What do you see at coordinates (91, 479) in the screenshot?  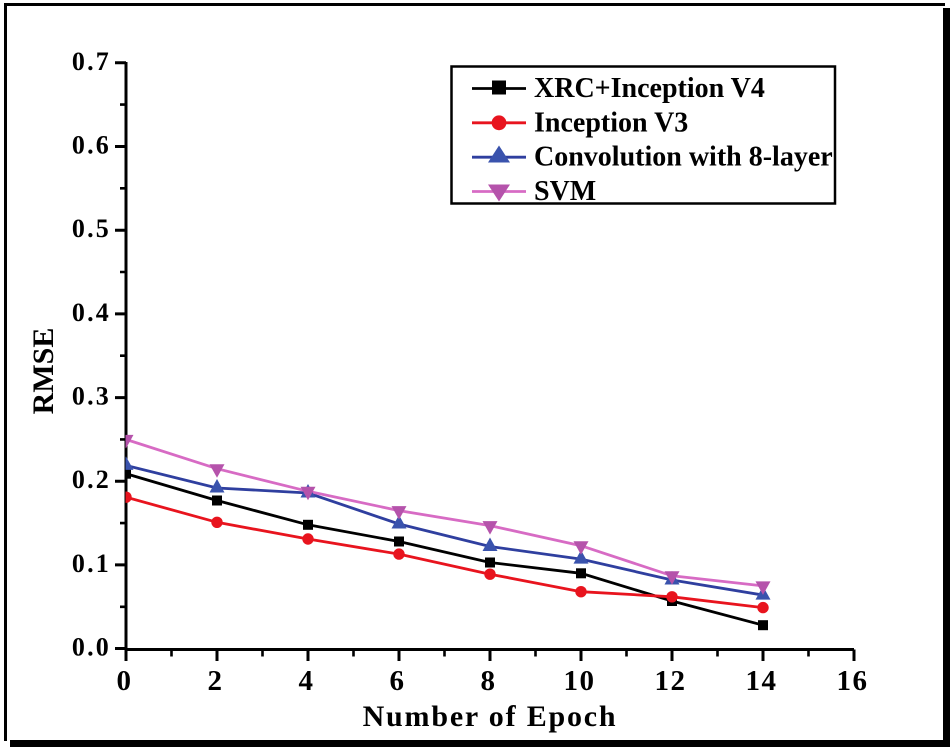 I see `svg-text: 0.2` at bounding box center [91, 479].